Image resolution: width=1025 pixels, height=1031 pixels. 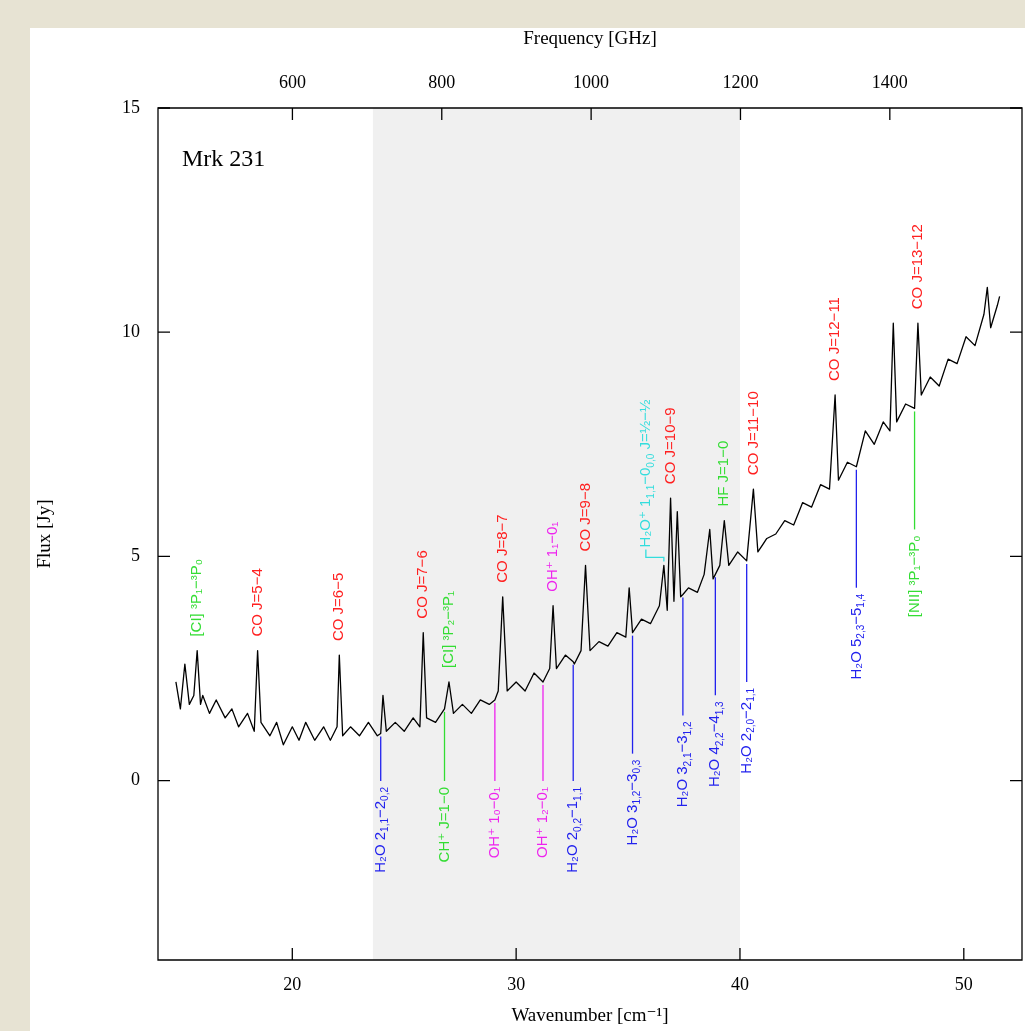 What do you see at coordinates (856, 636) in the screenshot?
I see `annotation: H₂O 52,3−51,4` at bounding box center [856, 636].